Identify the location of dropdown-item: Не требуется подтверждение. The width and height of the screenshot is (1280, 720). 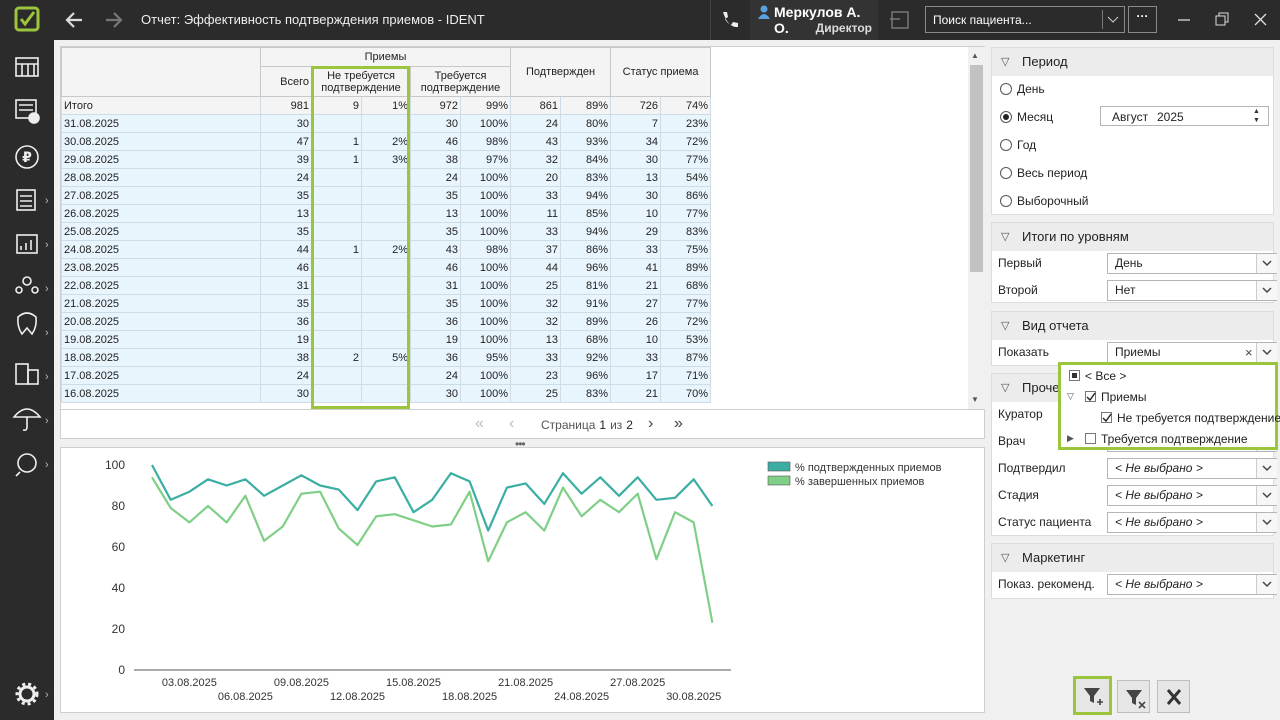
(1198, 418).